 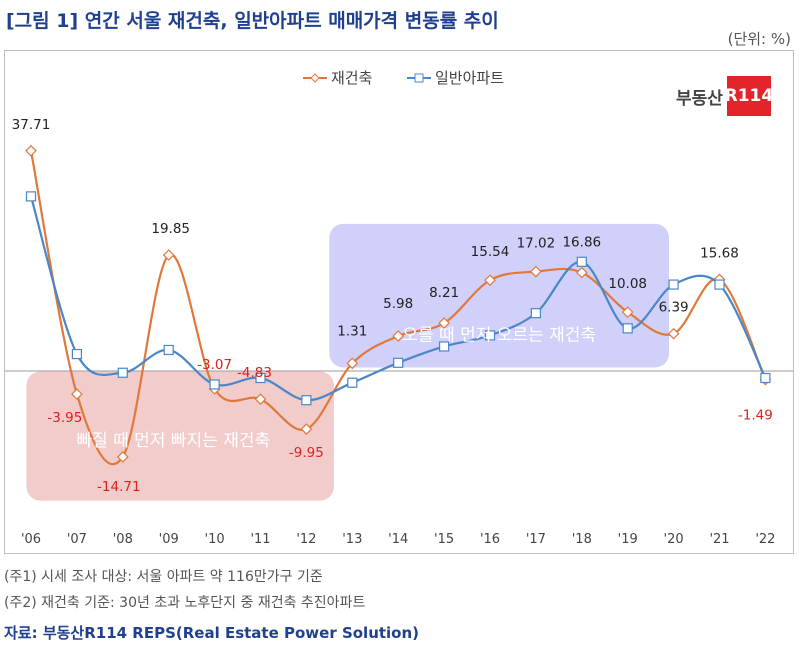 I want to click on data-label: -3.07, so click(x=214, y=365).